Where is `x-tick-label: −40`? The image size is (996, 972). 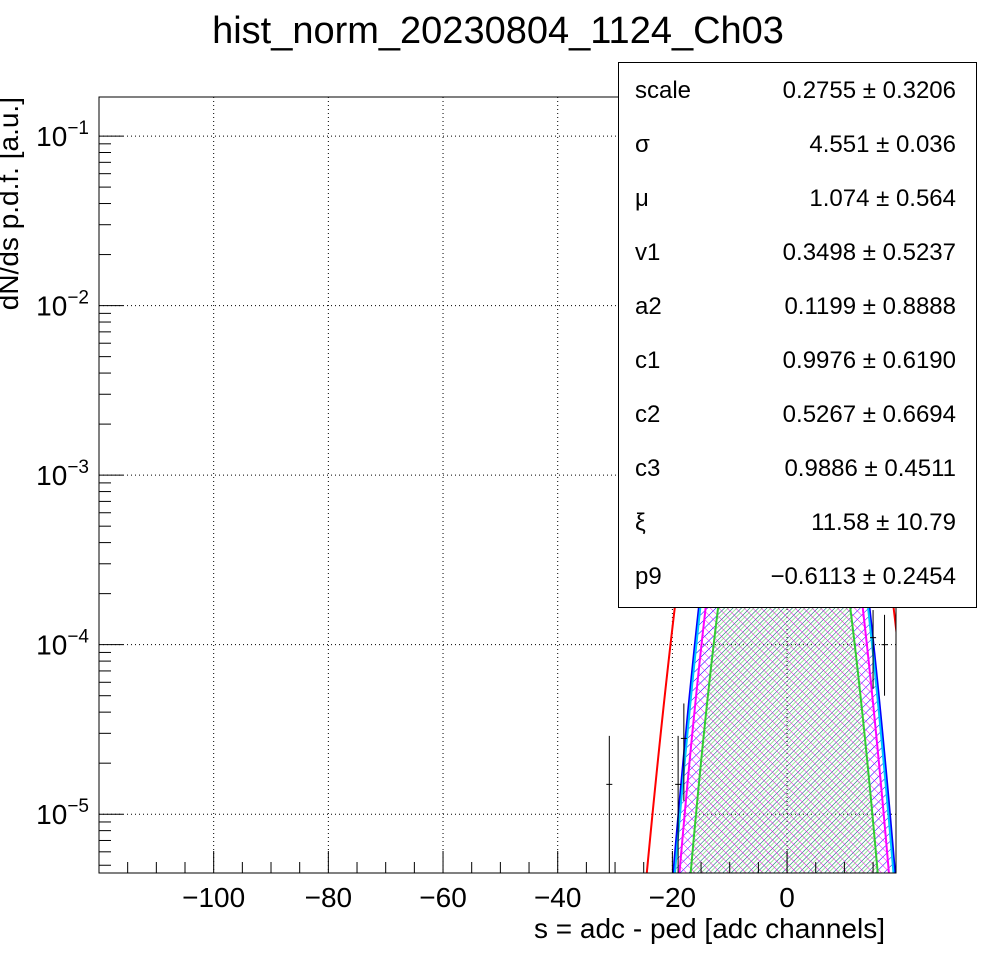
x-tick-label: −40 is located at coordinates (558, 897).